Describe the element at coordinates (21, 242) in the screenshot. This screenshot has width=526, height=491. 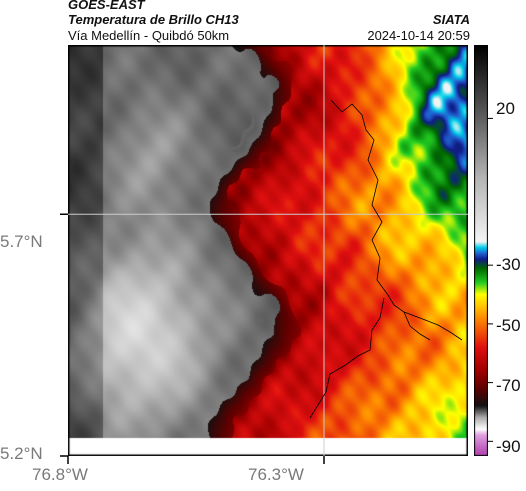
I see `lat-label-5-7: 5.7°N` at that location.